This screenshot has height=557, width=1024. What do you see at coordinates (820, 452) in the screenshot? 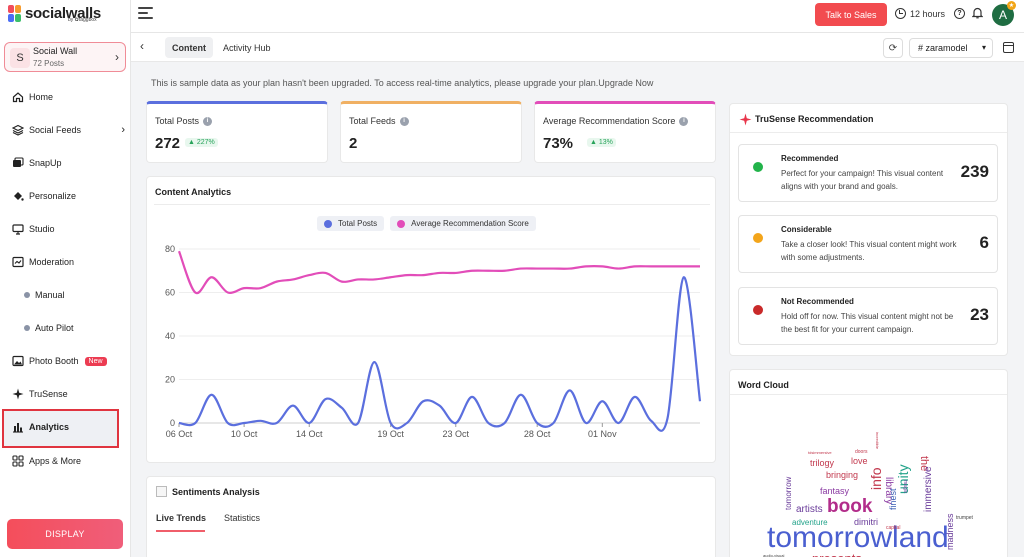
I see `word-cloud-word: tdsimmersive` at bounding box center [820, 452].